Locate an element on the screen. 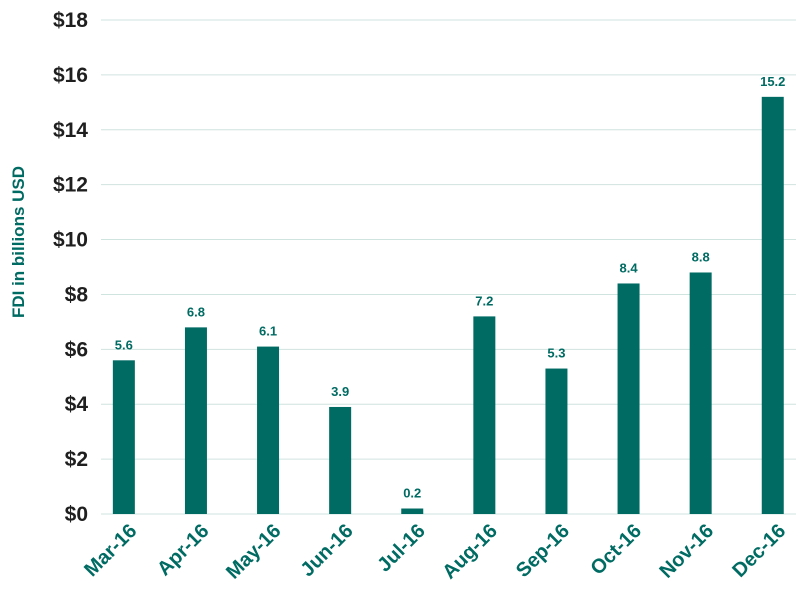 This screenshot has width=801, height=611. y-tick-label: $2 is located at coordinates (76, 459).